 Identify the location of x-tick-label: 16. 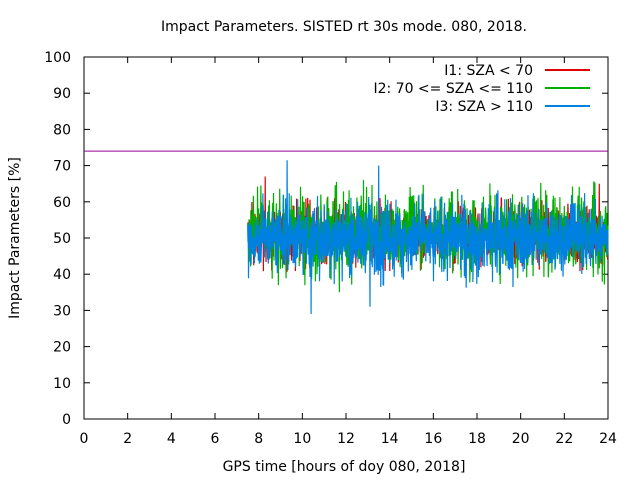
(433, 439).